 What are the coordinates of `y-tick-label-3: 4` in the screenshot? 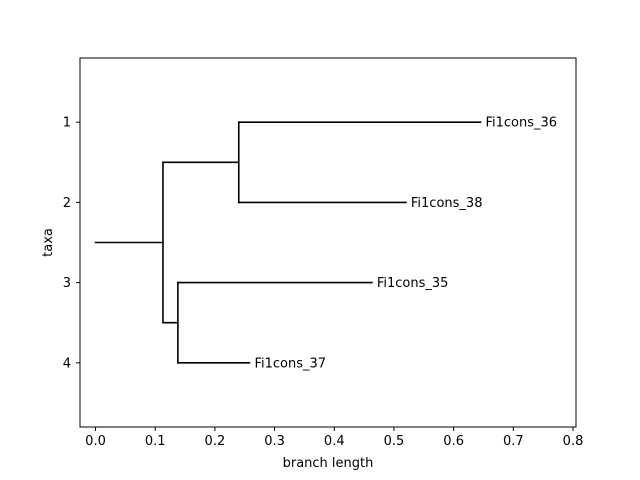 It's located at (67, 363).